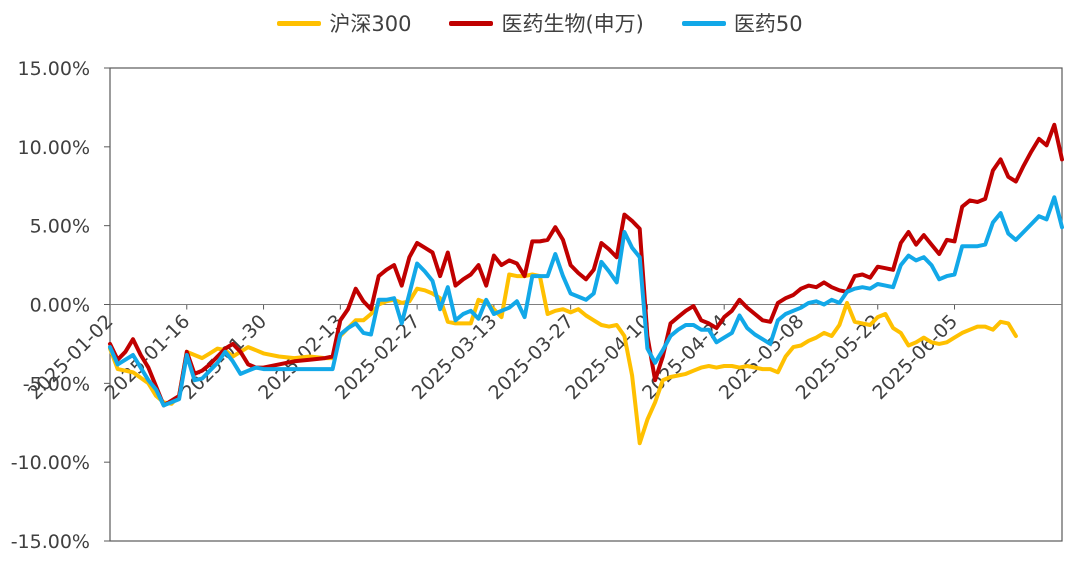 Image resolution: width=1080 pixels, height=576 pixels. What do you see at coordinates (54, 69) in the screenshot?
I see `y-tick-label: 15.00%` at bounding box center [54, 69].